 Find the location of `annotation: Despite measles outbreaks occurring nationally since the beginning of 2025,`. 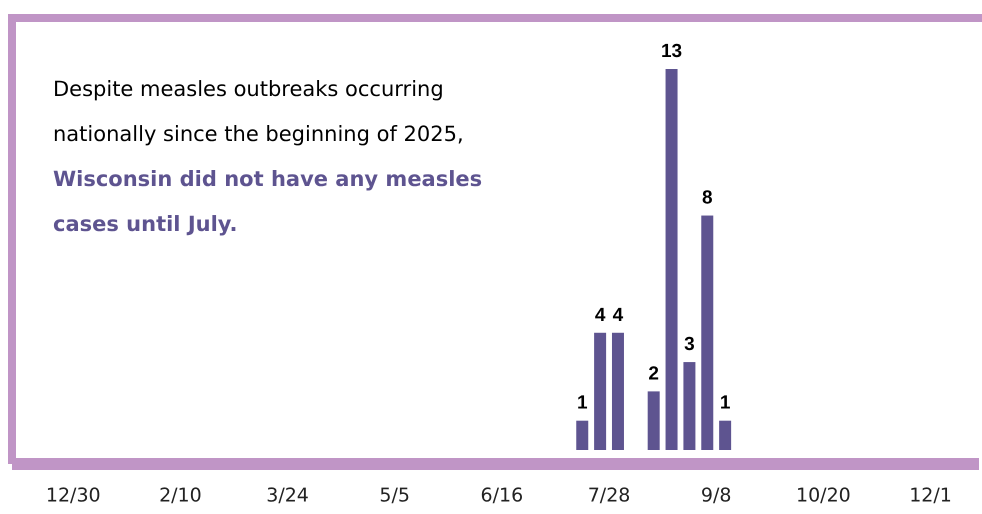

annotation: Despite measles outbreaks occurring nationally since the beginning of 2025, is located at coordinates (258, 111).